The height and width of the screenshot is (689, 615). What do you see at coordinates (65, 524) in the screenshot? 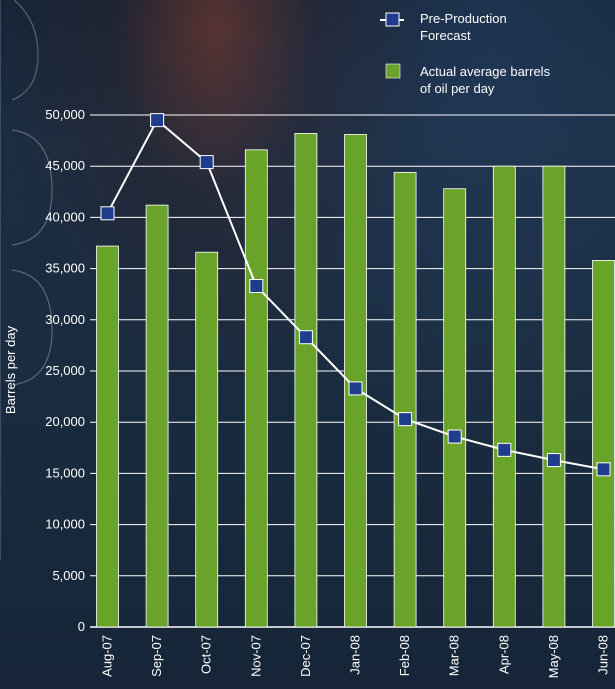
I see `y-tick-label: 10,000` at bounding box center [65, 524].